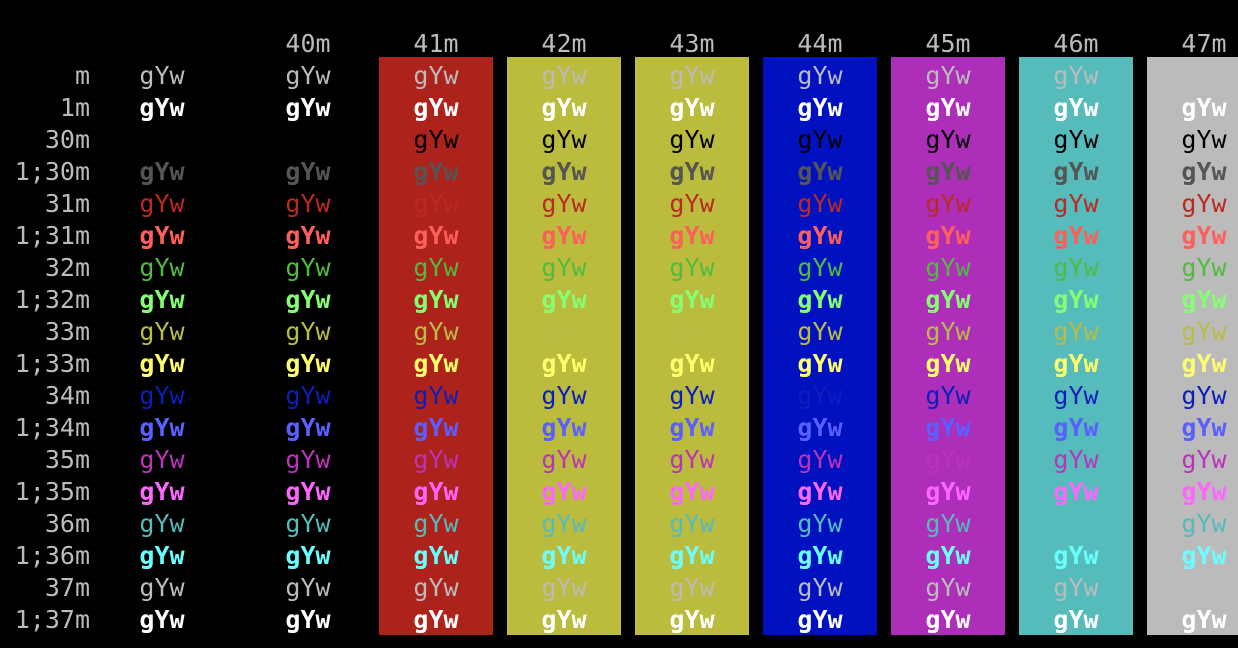 This screenshot has width=1238, height=648. What do you see at coordinates (820, 43) in the screenshot?
I see `bg-code-header: 44m` at bounding box center [820, 43].